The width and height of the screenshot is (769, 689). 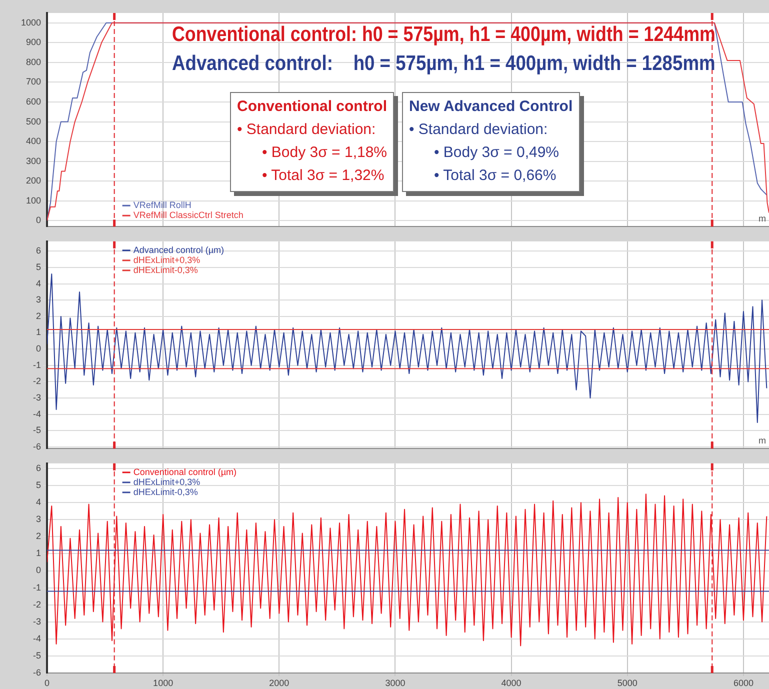 What do you see at coordinates (444, 35) in the screenshot?
I see `text: Conventional control: h0 = 575µm, h1 = 400µm, width = 1244mm` at bounding box center [444, 35].